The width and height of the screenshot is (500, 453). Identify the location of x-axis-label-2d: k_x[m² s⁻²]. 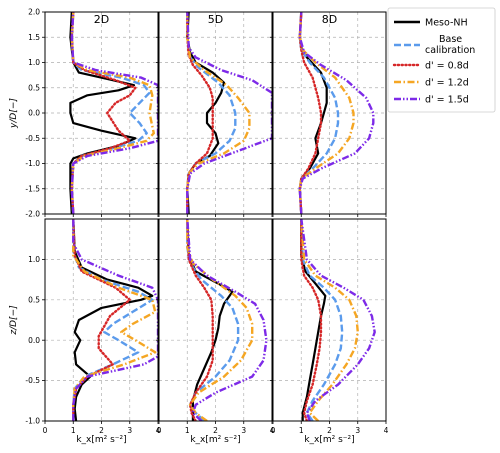
(101, 440).